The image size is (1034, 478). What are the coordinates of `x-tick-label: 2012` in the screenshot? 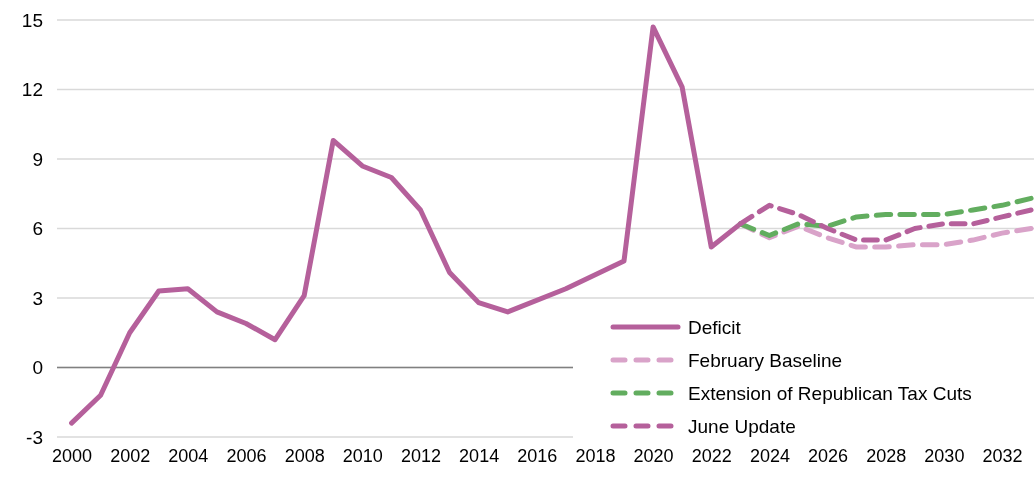 It's located at (420, 455).